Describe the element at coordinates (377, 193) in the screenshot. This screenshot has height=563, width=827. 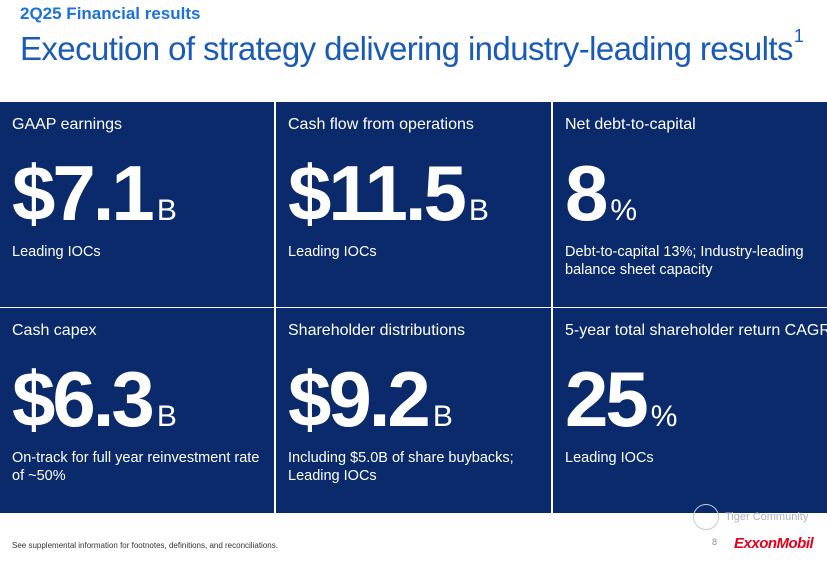
I see `tile-value-number: $11.5` at that location.